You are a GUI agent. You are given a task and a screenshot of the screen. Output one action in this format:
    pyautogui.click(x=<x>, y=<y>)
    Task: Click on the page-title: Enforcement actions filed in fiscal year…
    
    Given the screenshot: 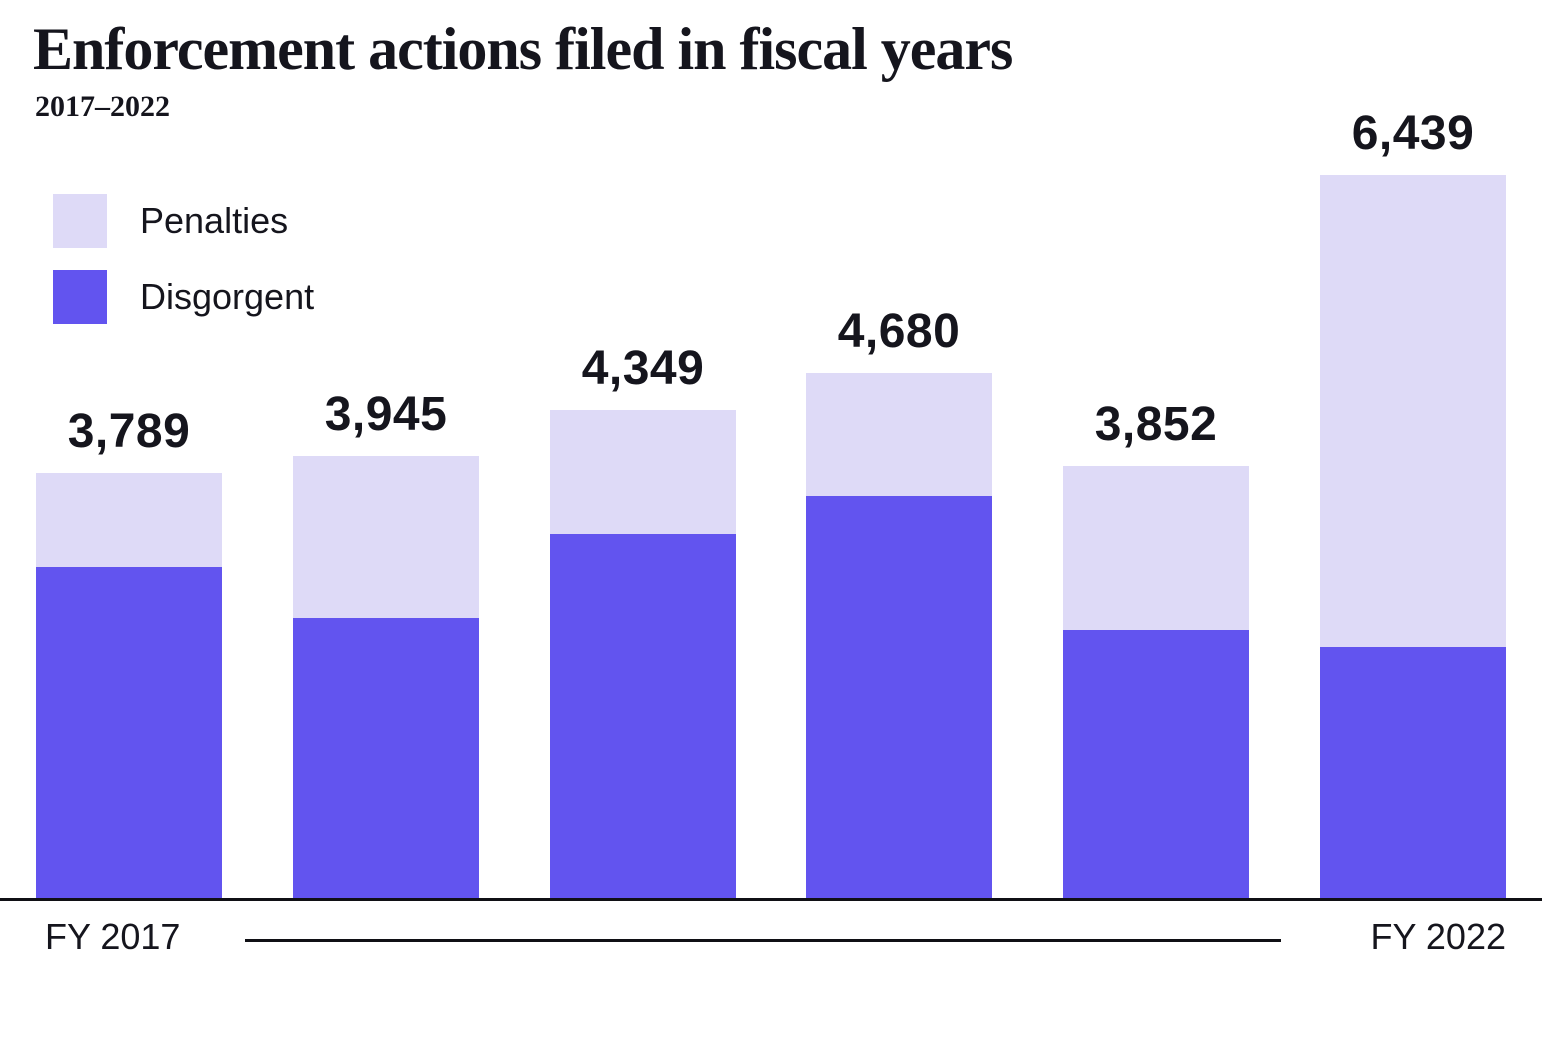 What is the action you would take?
    pyautogui.click(x=523, y=49)
    